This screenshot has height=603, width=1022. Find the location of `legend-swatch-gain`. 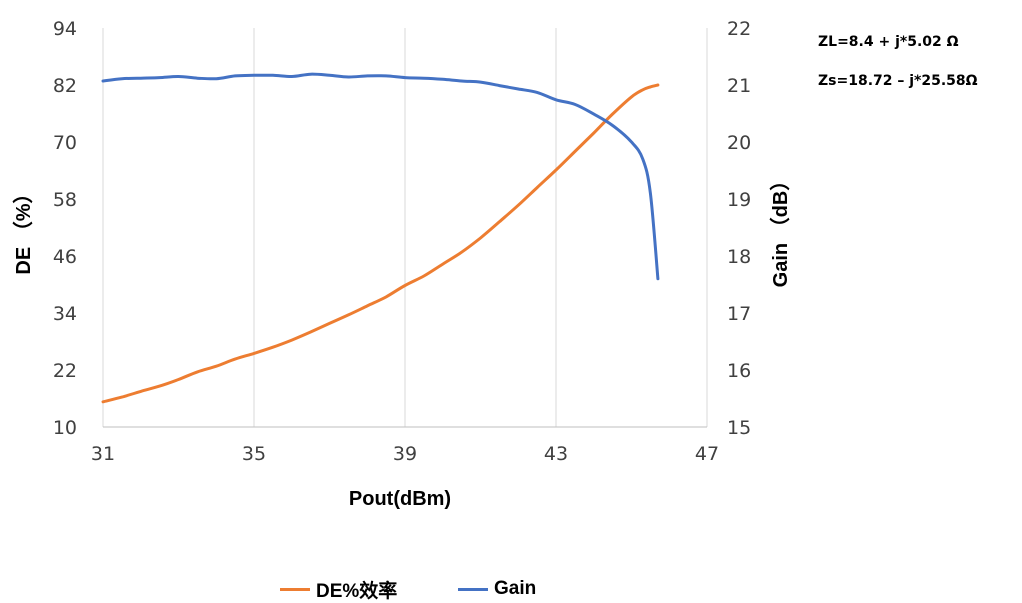

legend-swatch-gain is located at coordinates (473, 589).